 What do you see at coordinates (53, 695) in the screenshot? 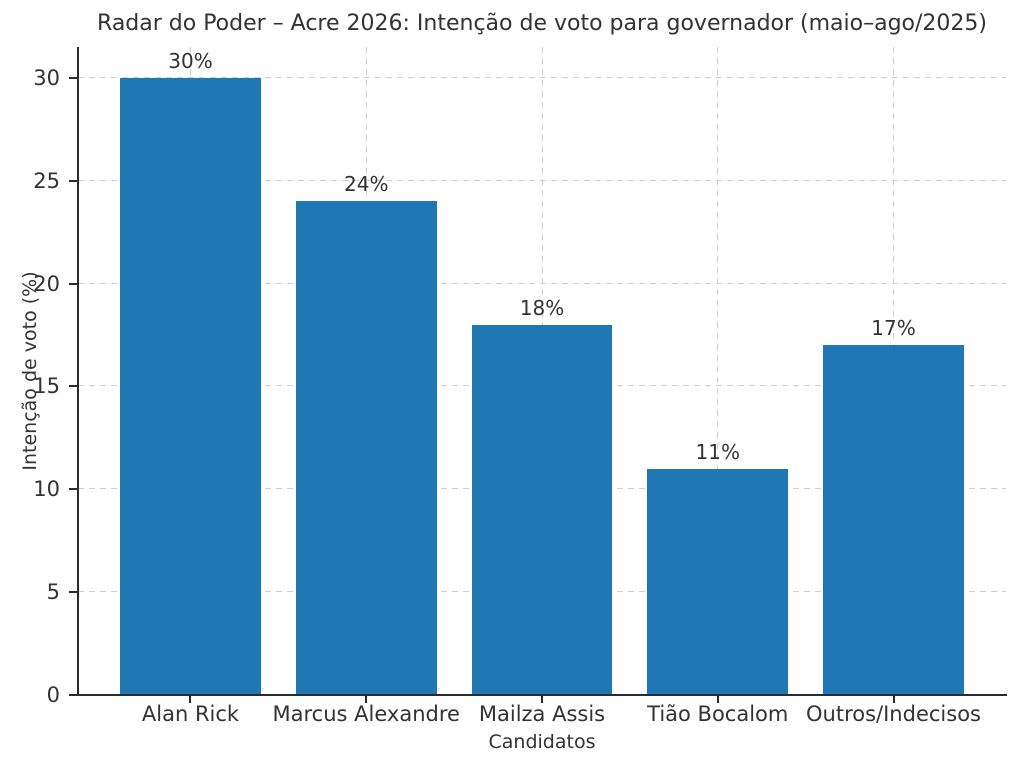
I see `y-tick-label-0: 0` at bounding box center [53, 695].